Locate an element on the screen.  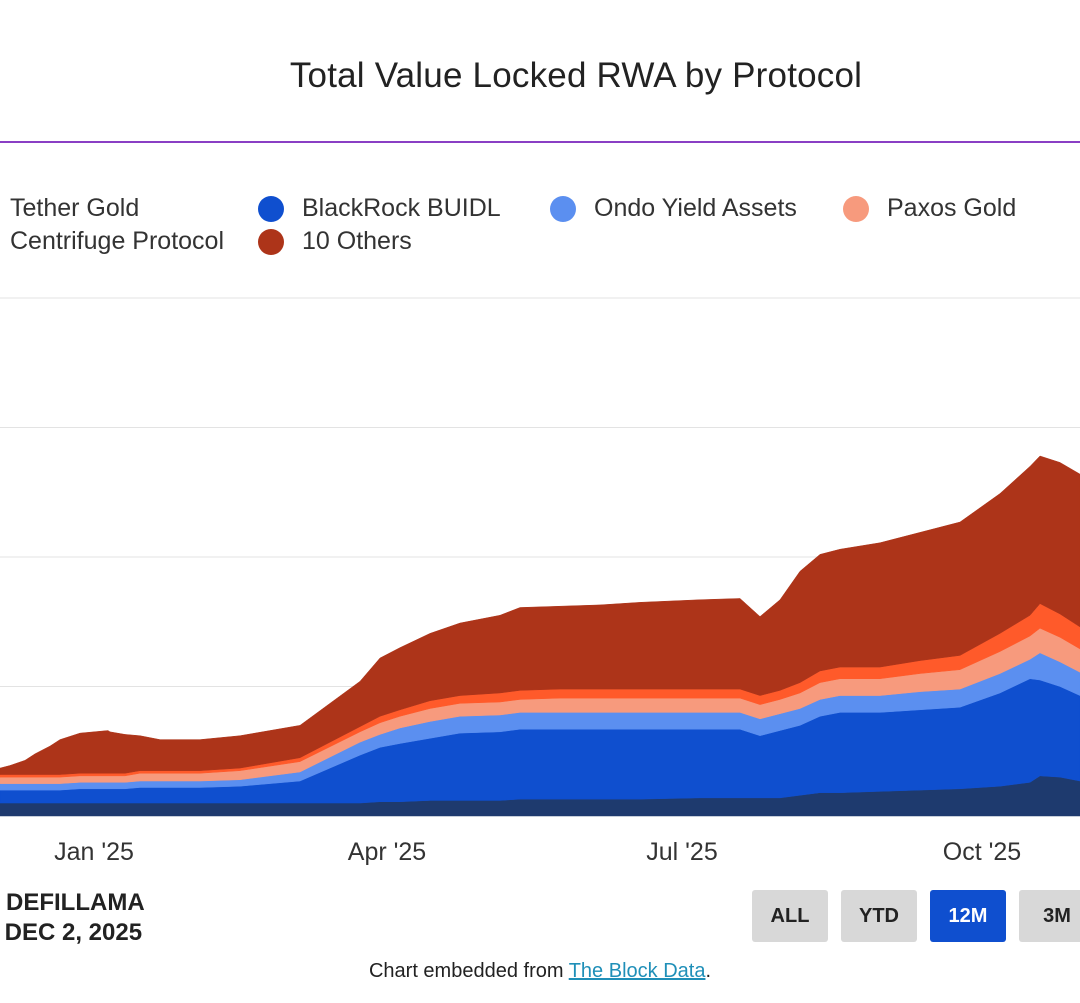
embed-suffix: . is located at coordinates (708, 971).